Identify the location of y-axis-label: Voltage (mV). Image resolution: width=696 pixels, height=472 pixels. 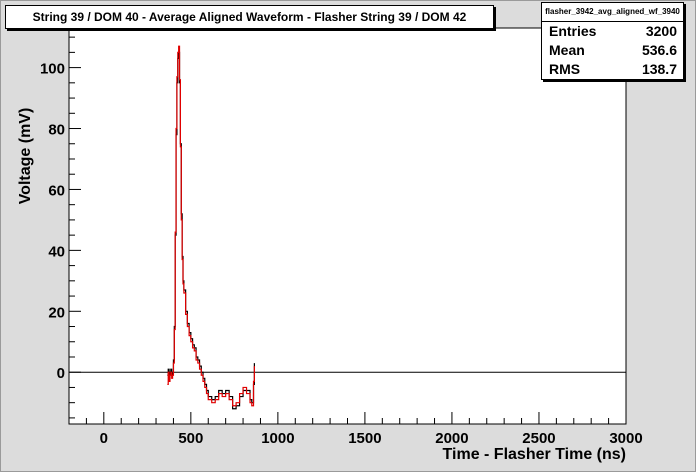
(25, 156).